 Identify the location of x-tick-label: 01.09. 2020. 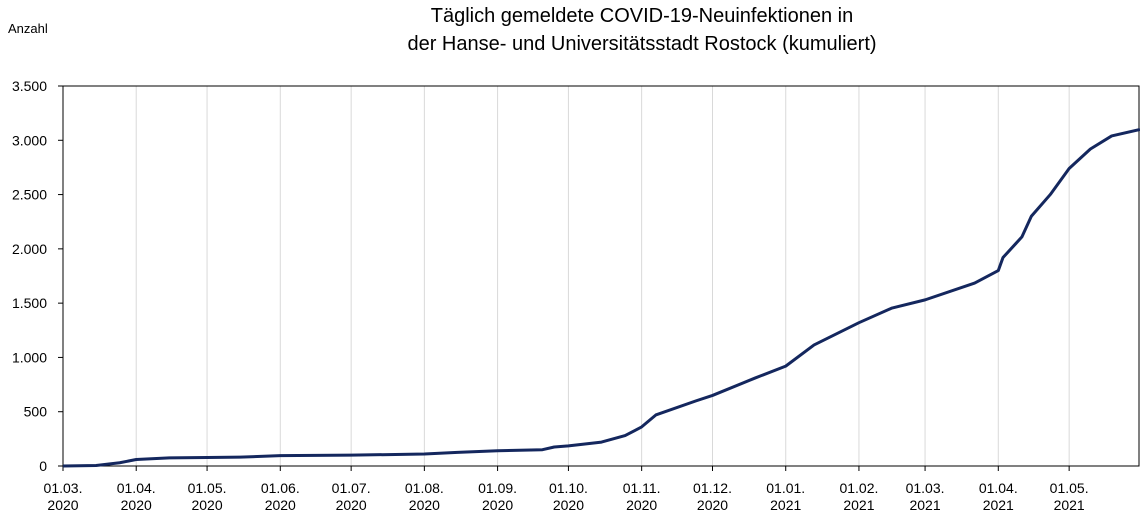
(498, 496).